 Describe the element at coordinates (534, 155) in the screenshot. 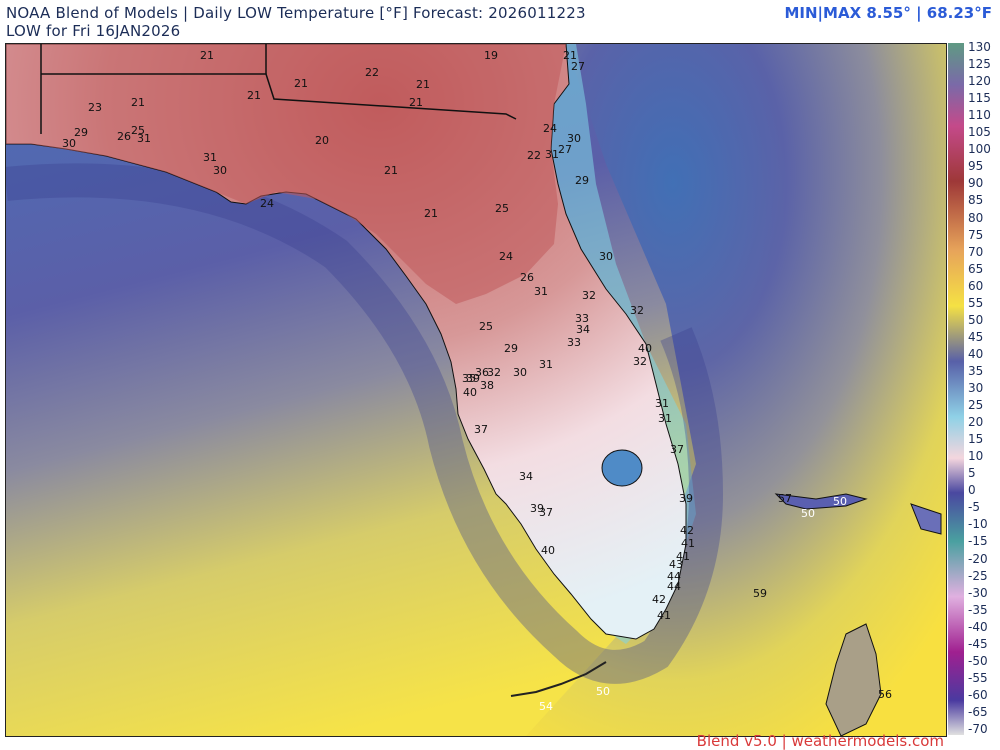

I see `temperature-label: 22` at that location.